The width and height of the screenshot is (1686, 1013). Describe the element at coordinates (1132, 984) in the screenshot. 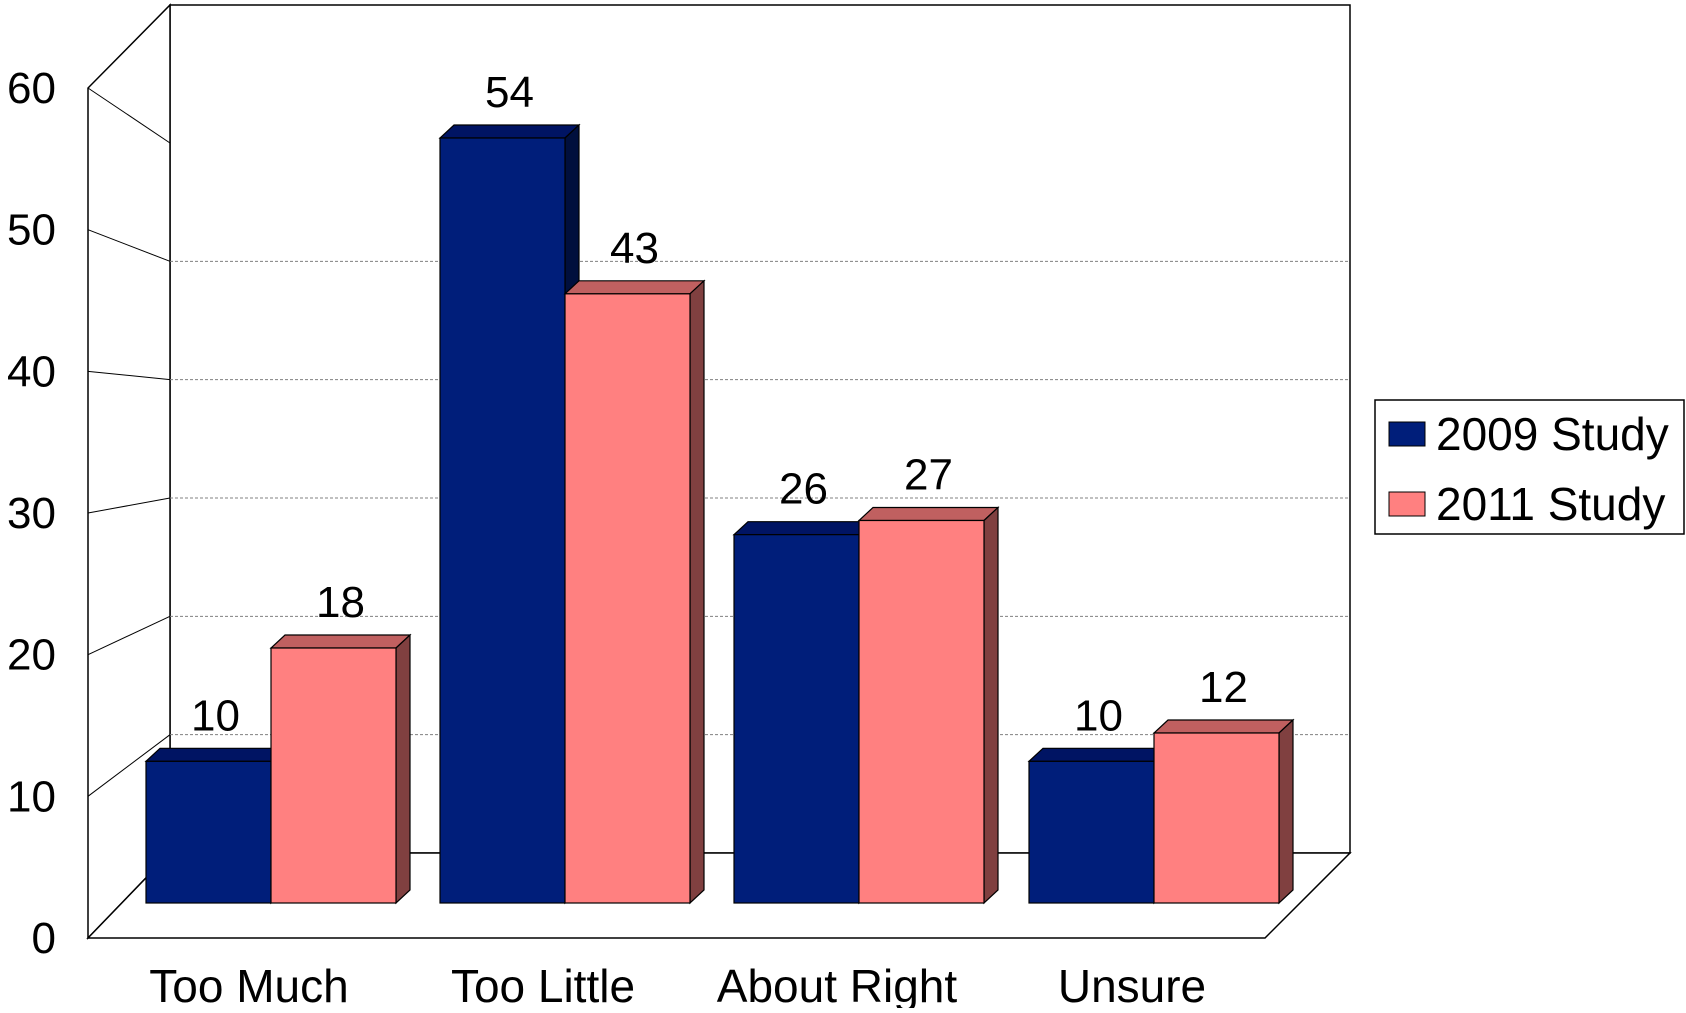

I see `x-category-label: Unsure` at that location.